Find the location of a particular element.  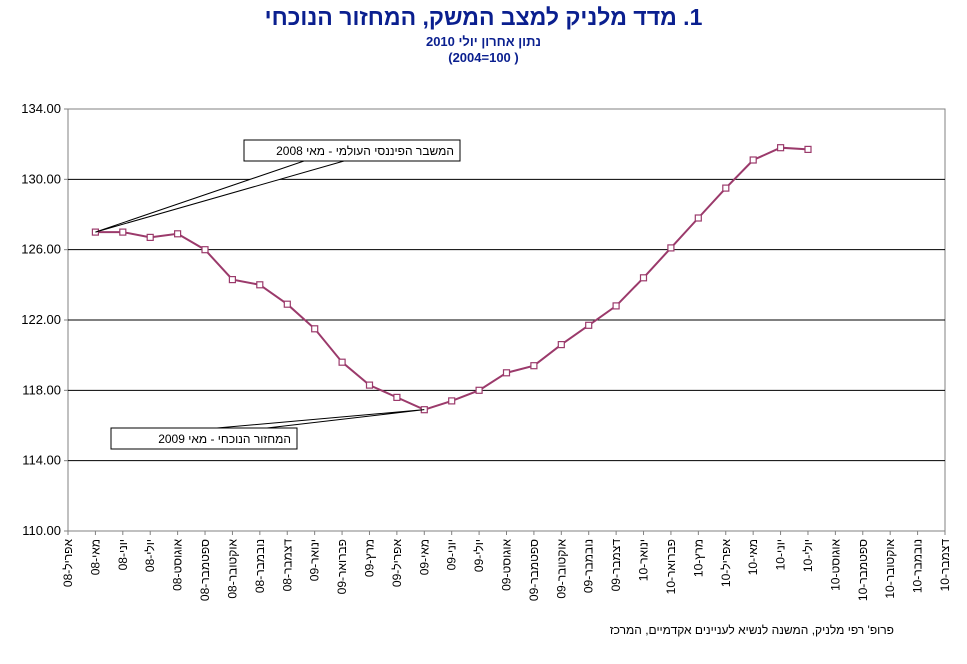

x-tick-label: ספטמבר-09 is located at coordinates (534, 570).